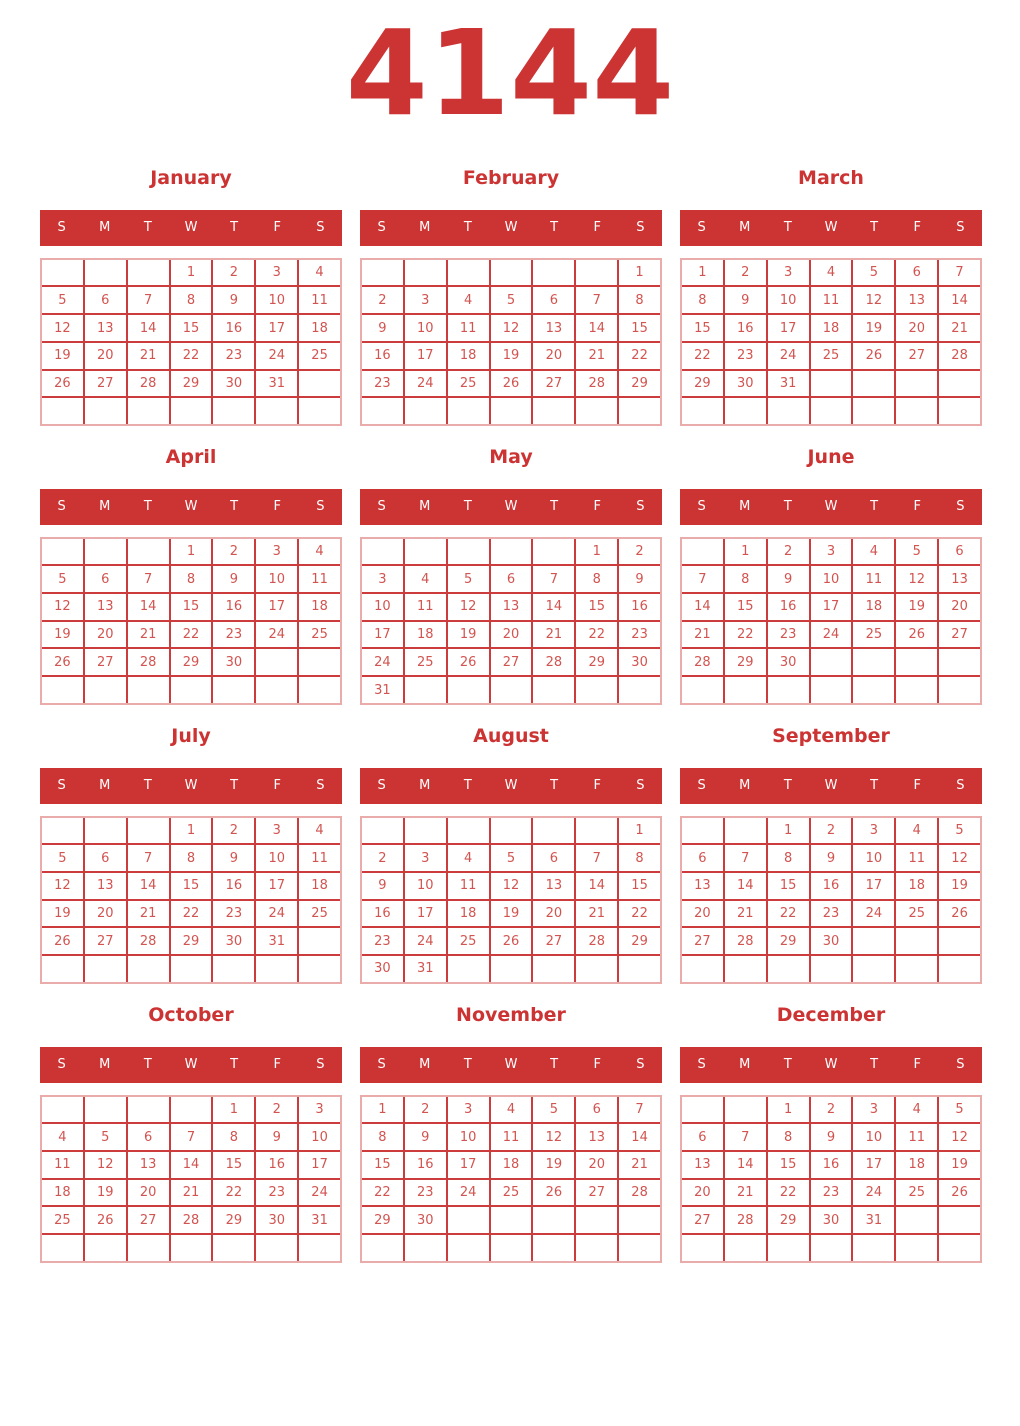 The width and height of the screenshot is (1020, 1426). I want to click on day-cell: 19, so click(468, 634).